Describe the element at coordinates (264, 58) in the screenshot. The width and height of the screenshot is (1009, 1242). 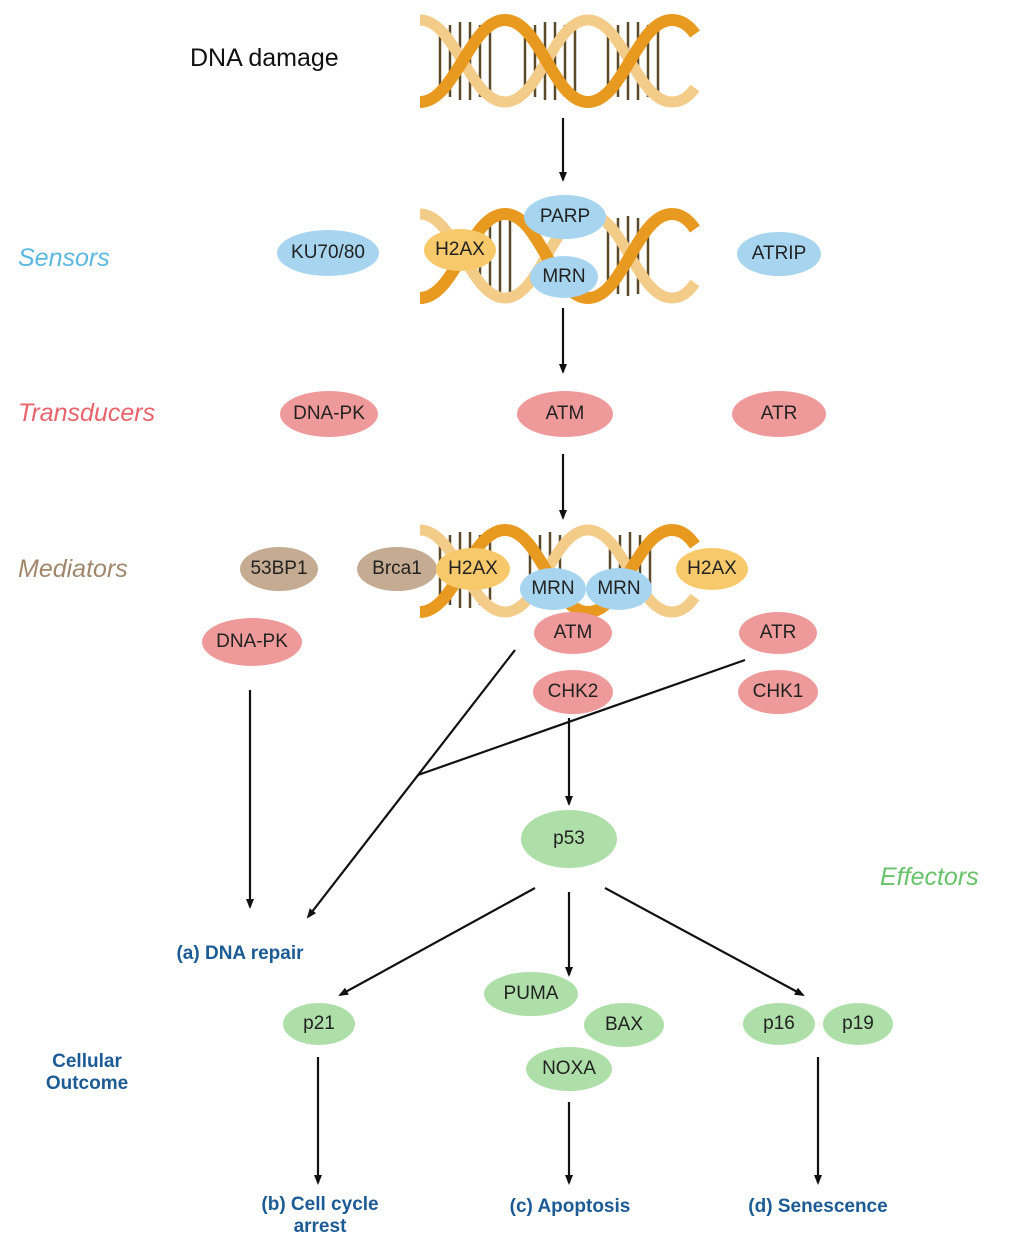
I see `diagram-title: DNA damage` at that location.